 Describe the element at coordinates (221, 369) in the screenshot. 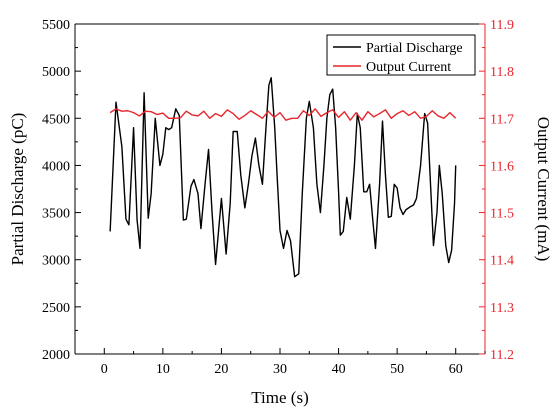

I see `x-tick-label: 20` at that location.